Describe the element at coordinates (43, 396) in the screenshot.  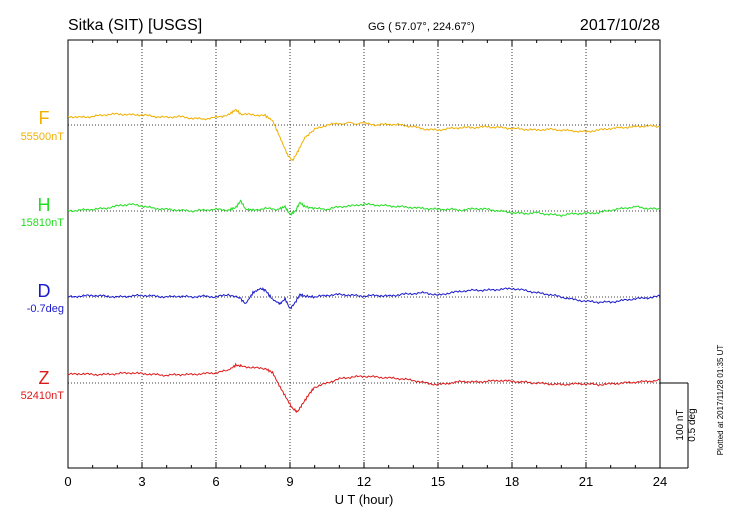
I see `series-baseline-z: 52410nT` at that location.